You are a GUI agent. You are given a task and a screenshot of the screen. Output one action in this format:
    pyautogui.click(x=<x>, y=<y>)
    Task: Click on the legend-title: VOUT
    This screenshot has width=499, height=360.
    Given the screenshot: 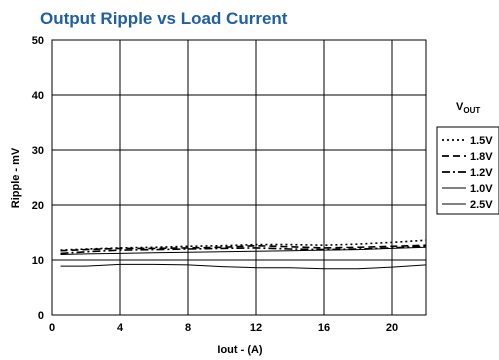 What is the action you would take?
    pyautogui.click(x=468, y=108)
    